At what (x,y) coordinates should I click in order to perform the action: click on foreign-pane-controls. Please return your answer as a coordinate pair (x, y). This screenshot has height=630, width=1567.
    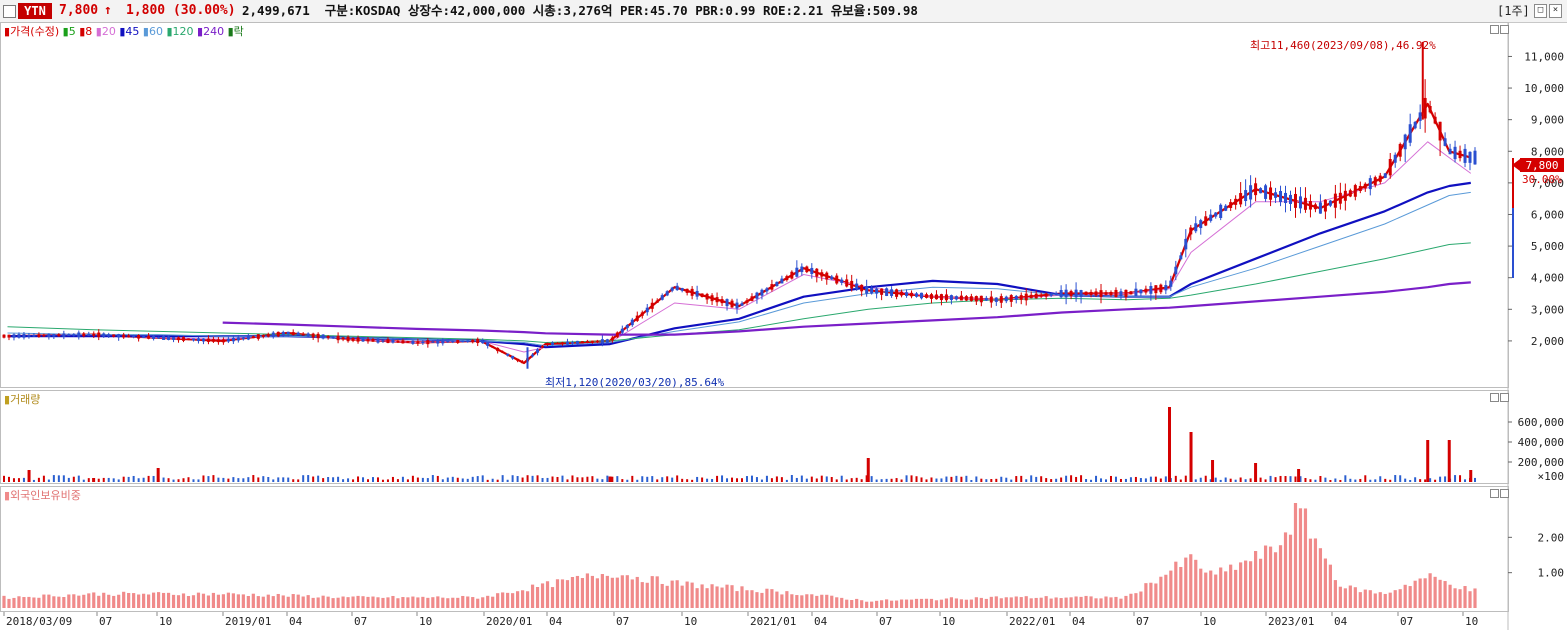
    Looking at the image, I should click on (1499, 493).